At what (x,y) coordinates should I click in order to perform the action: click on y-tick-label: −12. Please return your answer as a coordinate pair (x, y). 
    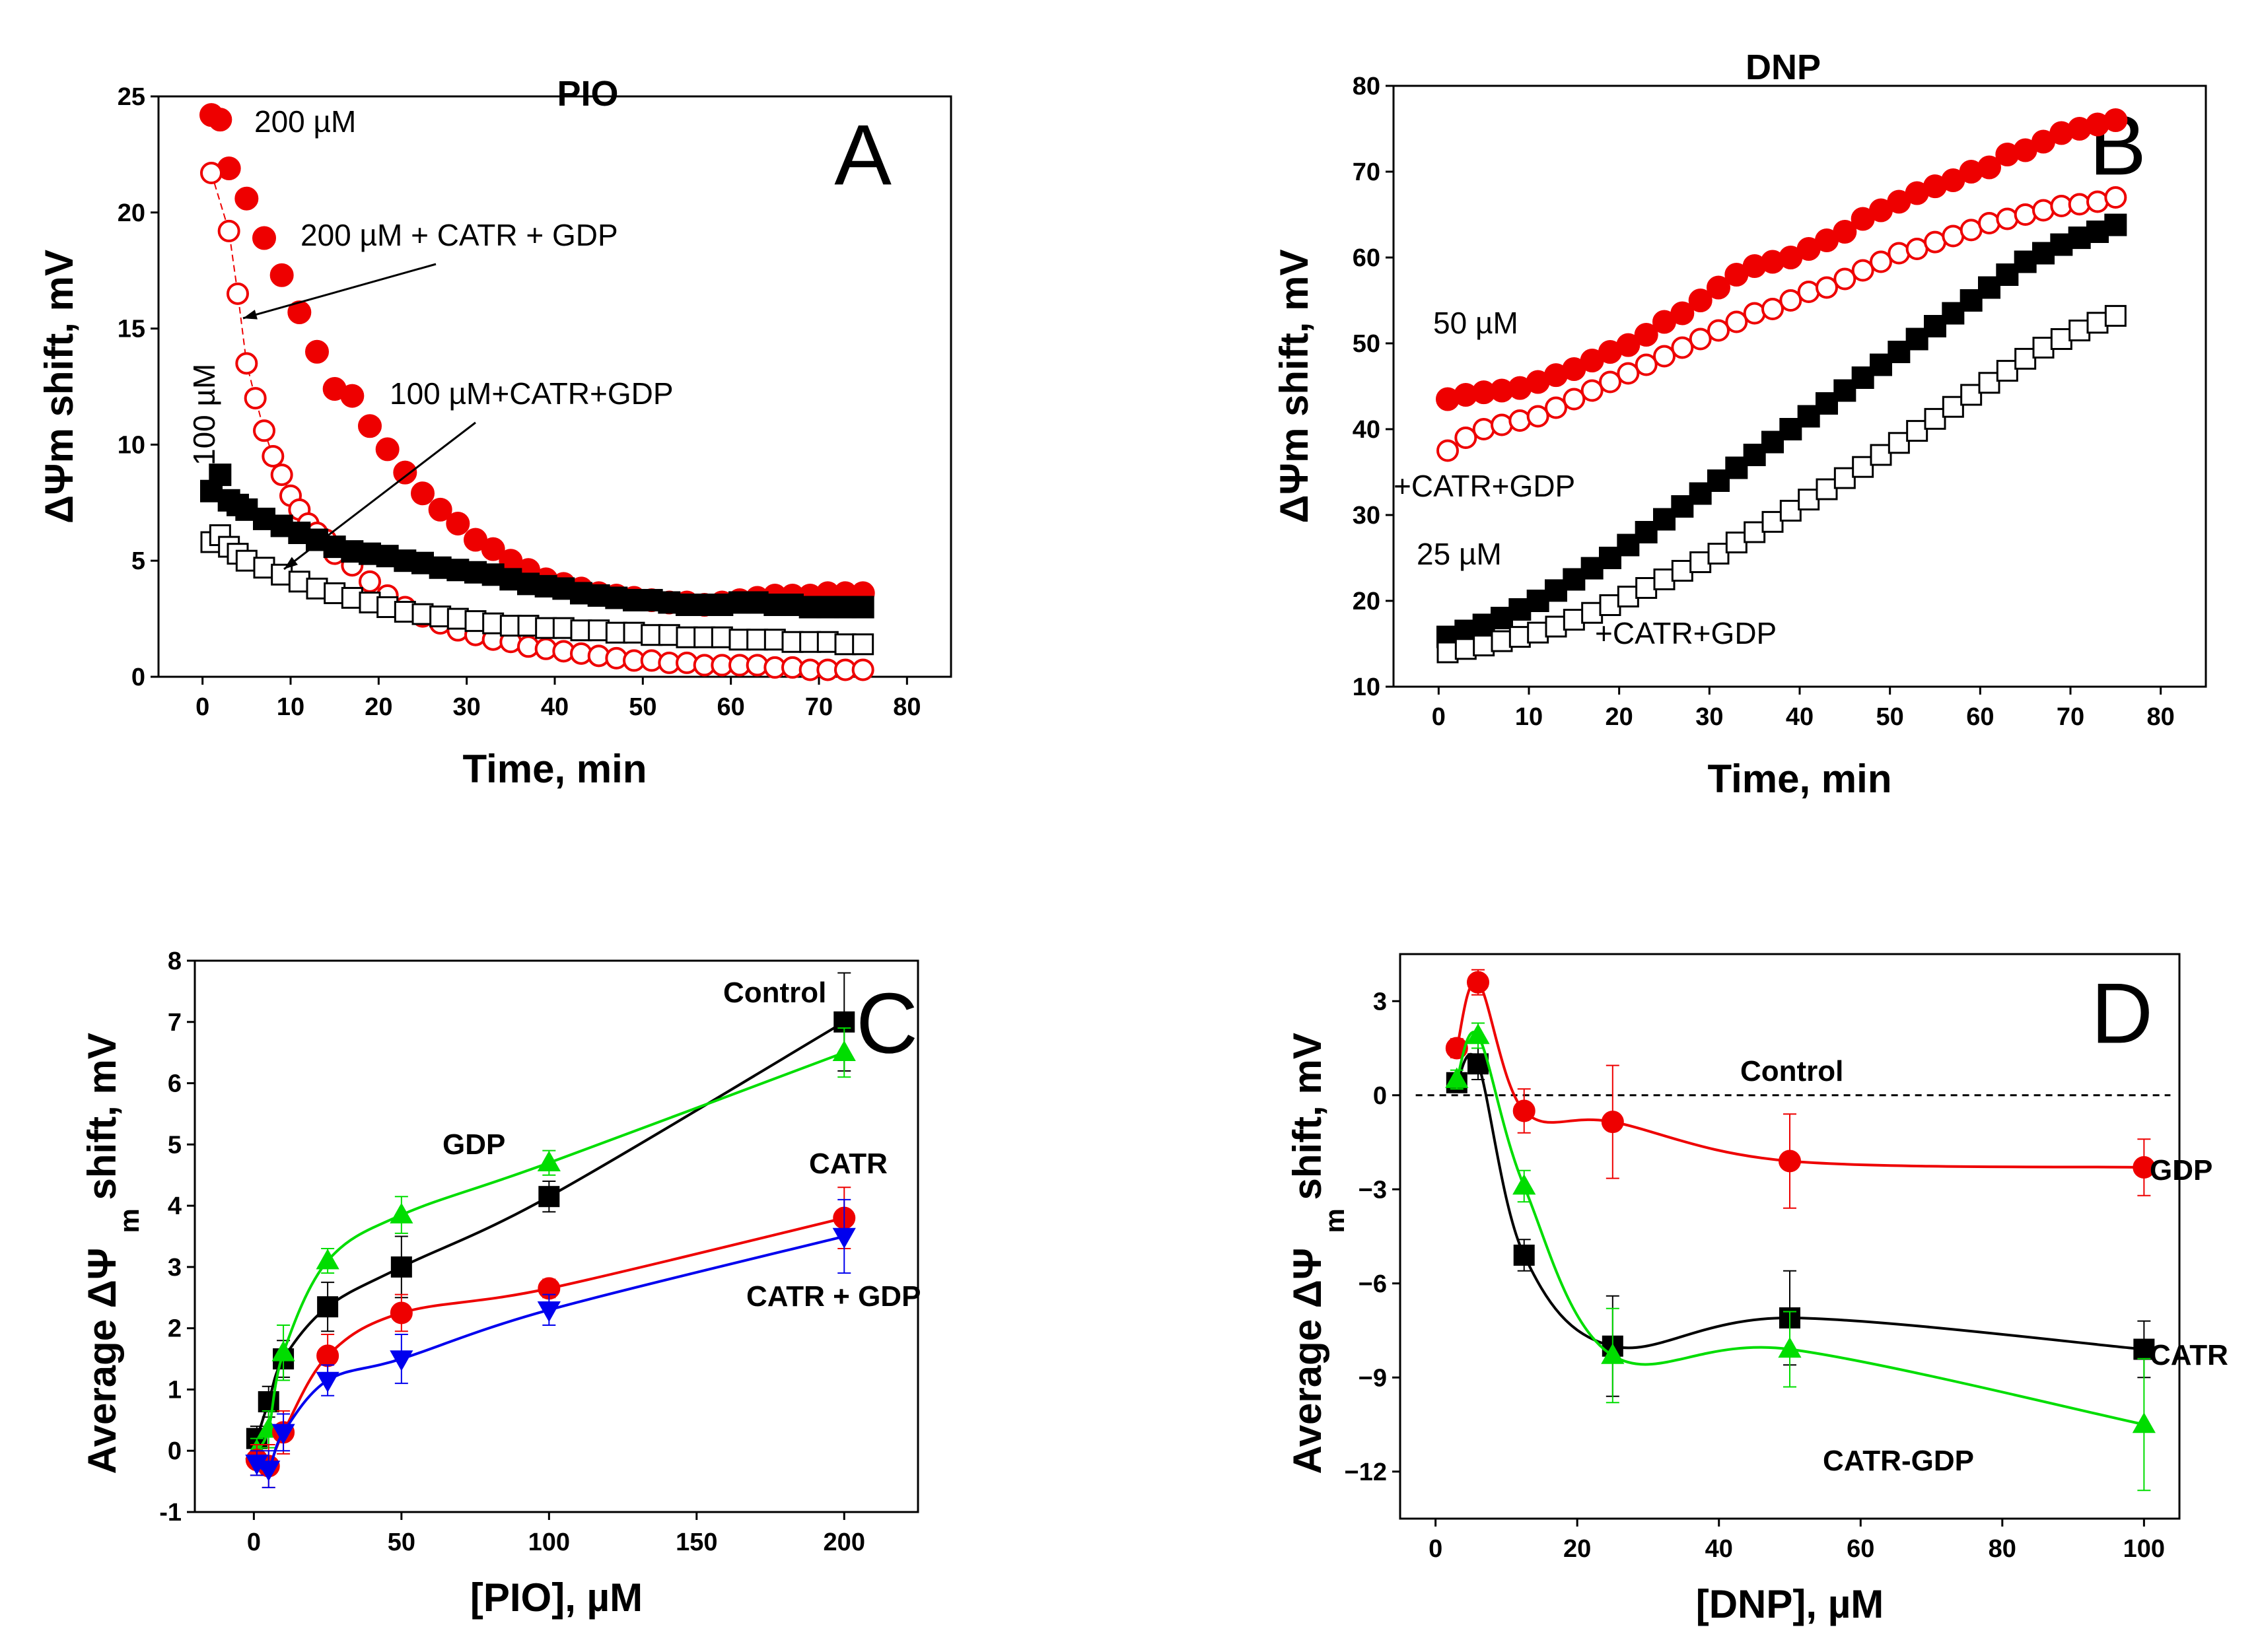
    Looking at the image, I should click on (1366, 1472).